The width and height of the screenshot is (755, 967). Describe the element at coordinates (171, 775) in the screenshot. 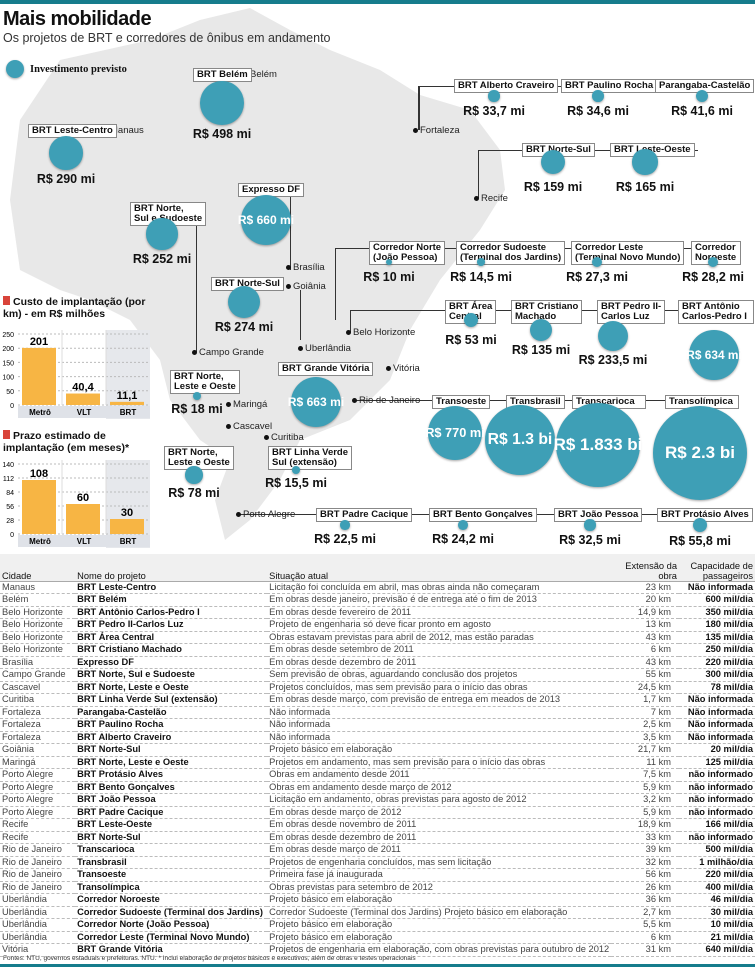

I see `cell-project: BRT Protásio Alves` at that location.